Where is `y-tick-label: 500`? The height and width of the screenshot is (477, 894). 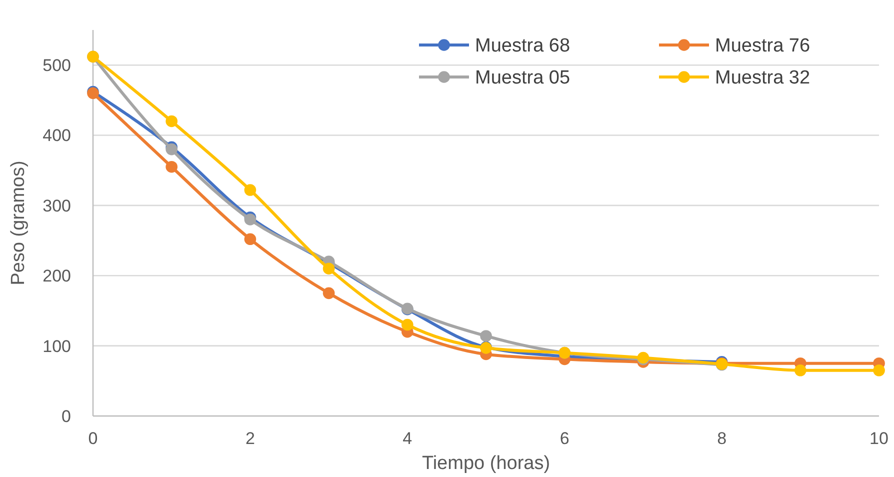 y-tick-label: 500 is located at coordinates (56, 66).